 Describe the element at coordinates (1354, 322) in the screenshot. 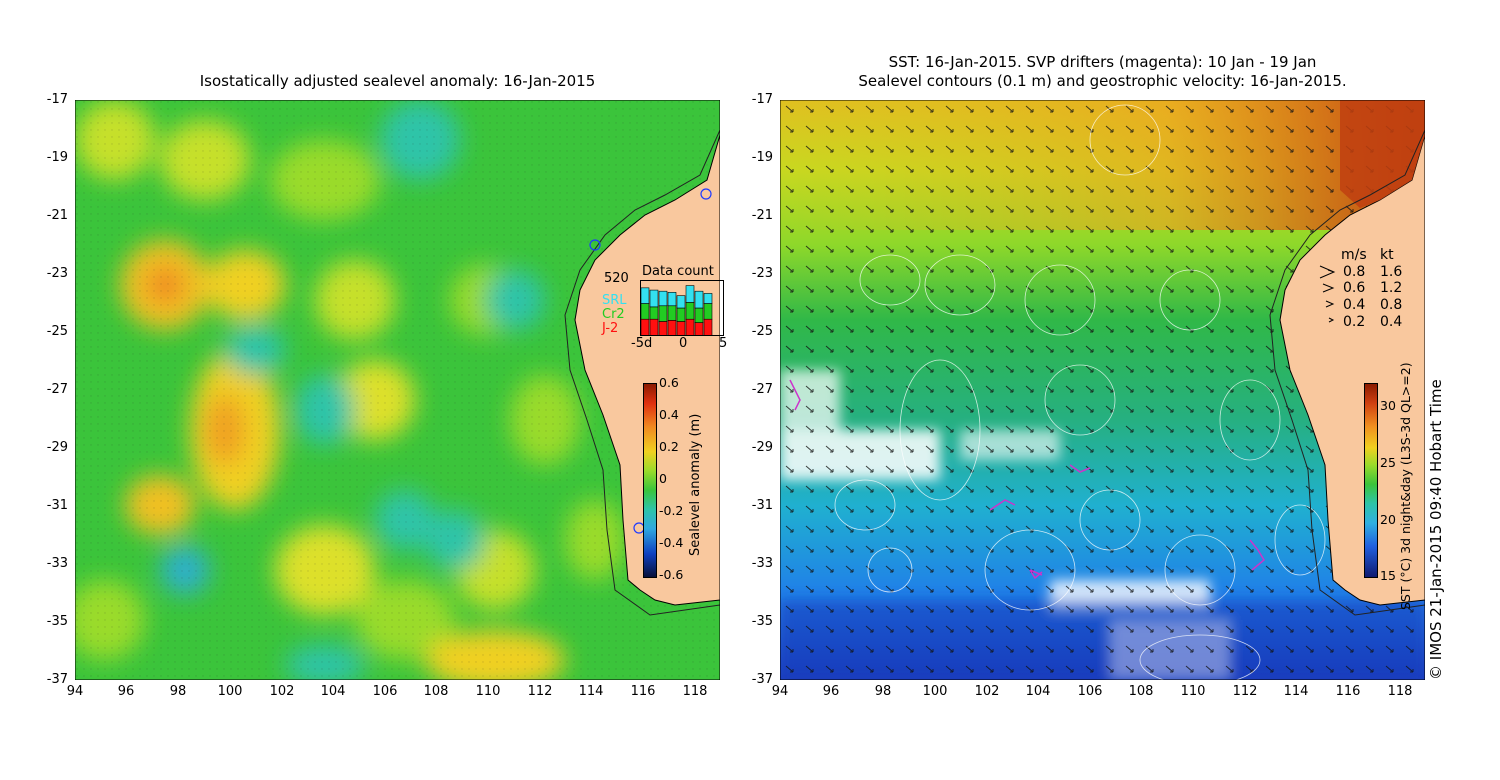

I see `velocity-legend-ms: 0.2` at that location.